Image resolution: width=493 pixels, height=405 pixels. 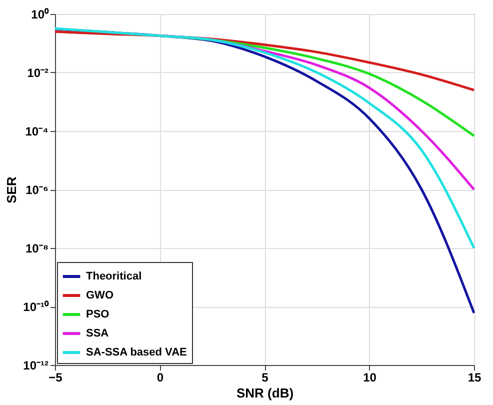 I want to click on y-tick-label: 10⁻¹², so click(x=35, y=365).